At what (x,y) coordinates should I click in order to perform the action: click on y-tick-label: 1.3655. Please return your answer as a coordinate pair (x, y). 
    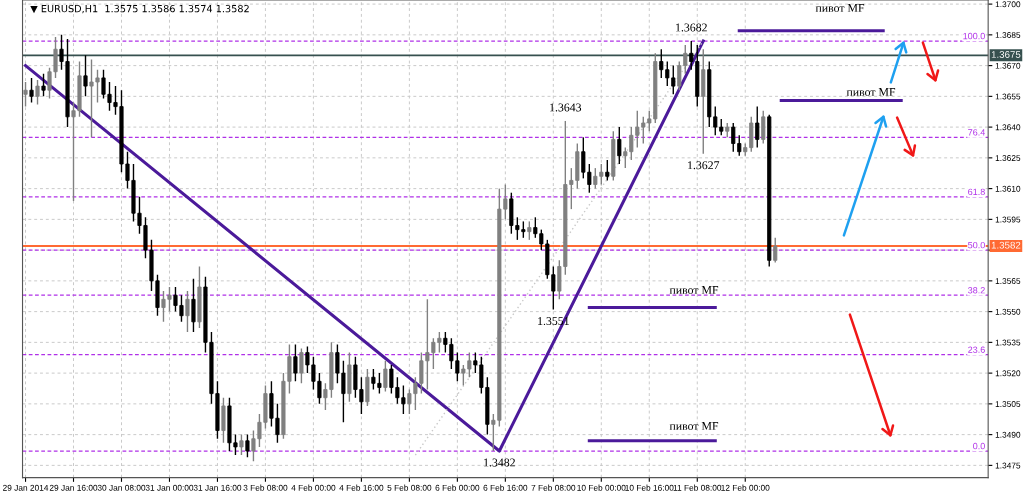
    Looking at the image, I should click on (1008, 96).